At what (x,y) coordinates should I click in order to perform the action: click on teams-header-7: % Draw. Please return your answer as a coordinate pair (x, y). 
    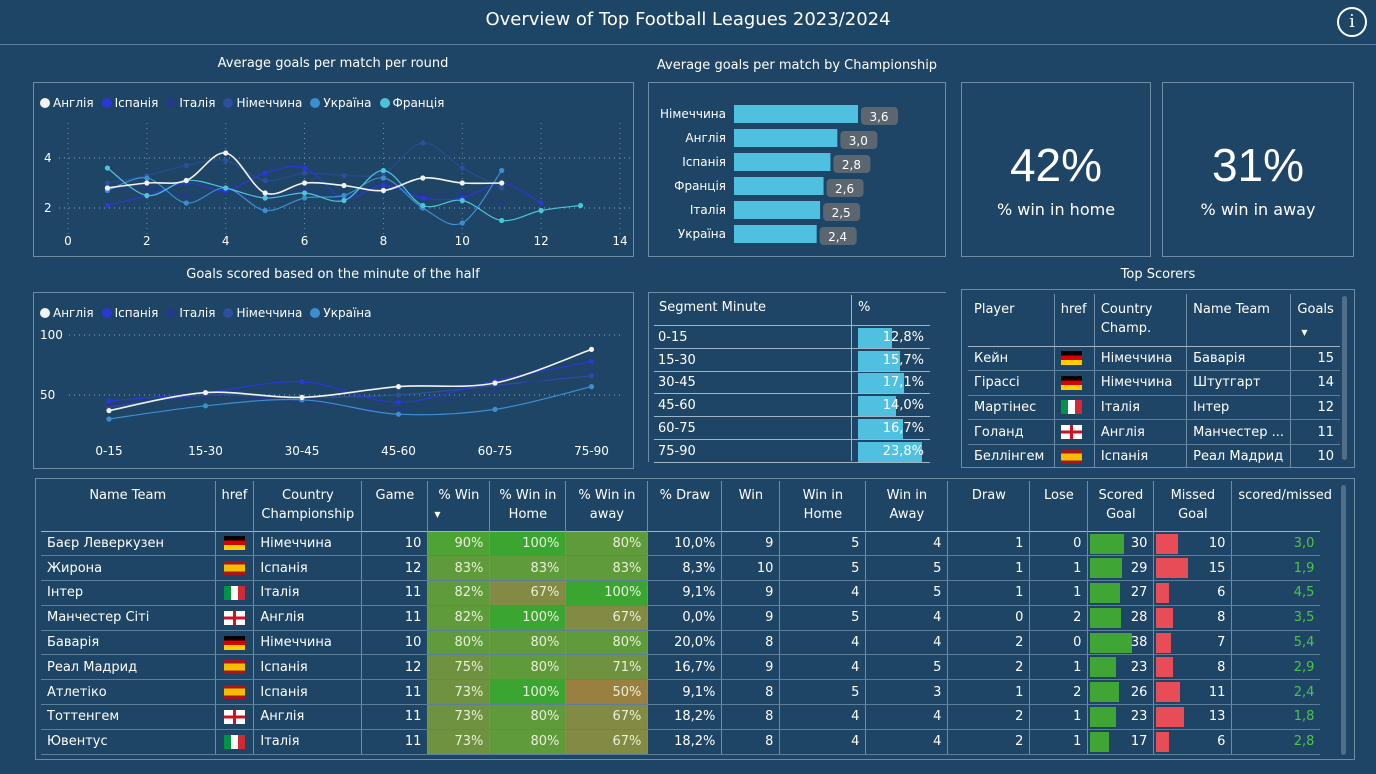
    Looking at the image, I should click on (685, 506).